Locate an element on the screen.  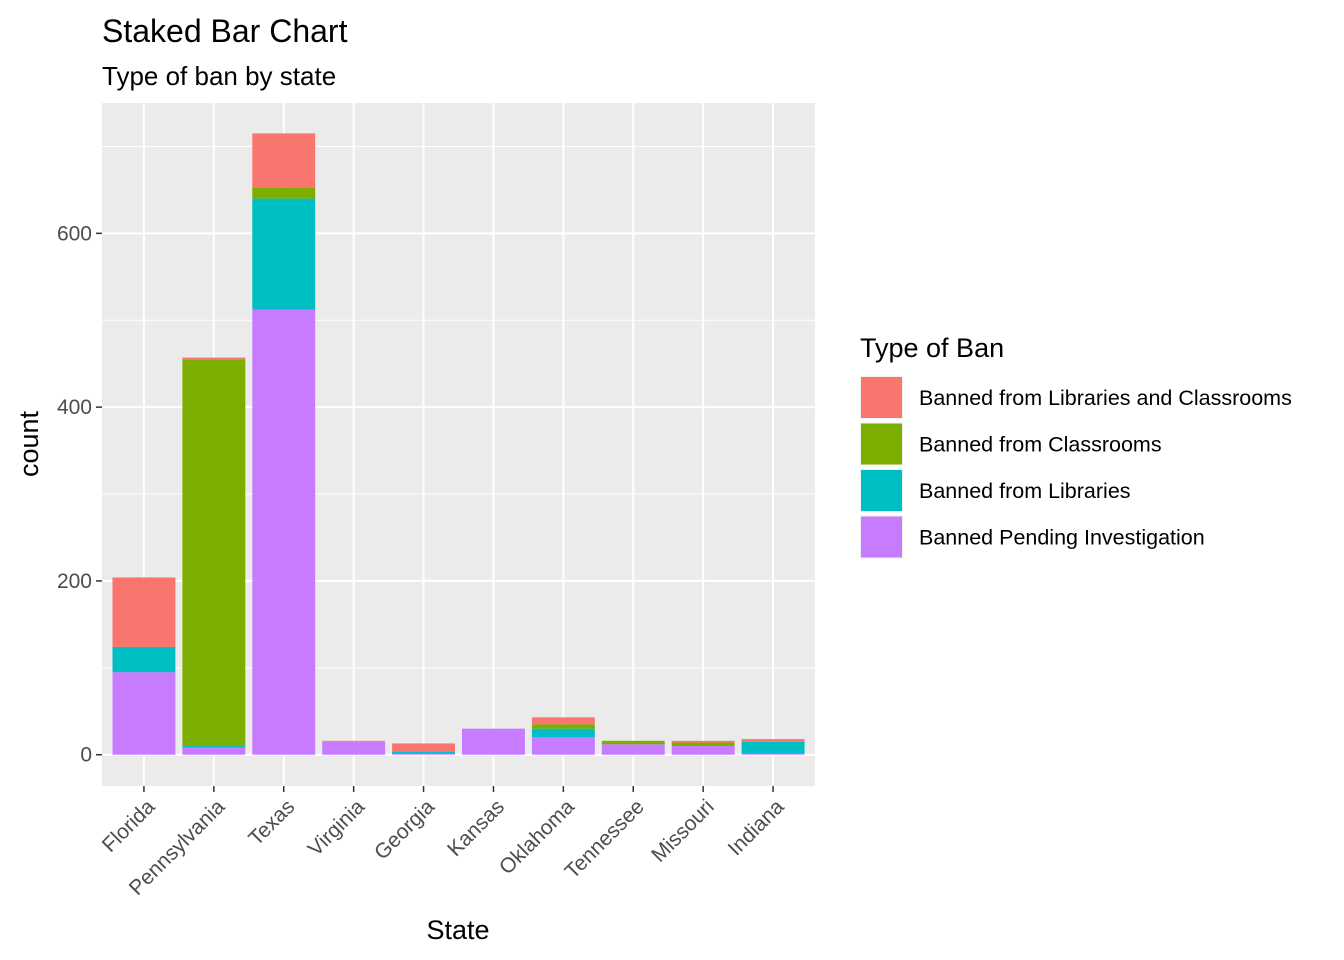
y-axis: 0 200 400 600 is located at coordinates (79, 494).